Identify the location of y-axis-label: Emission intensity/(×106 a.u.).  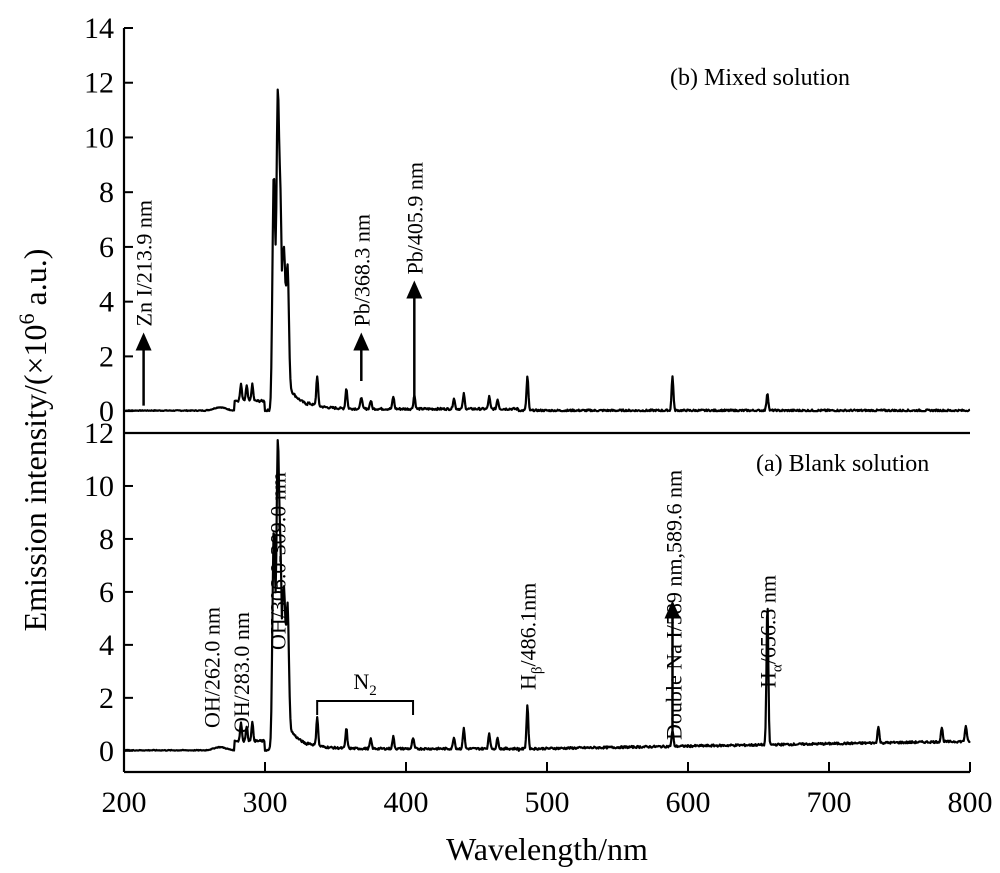
(33, 440).